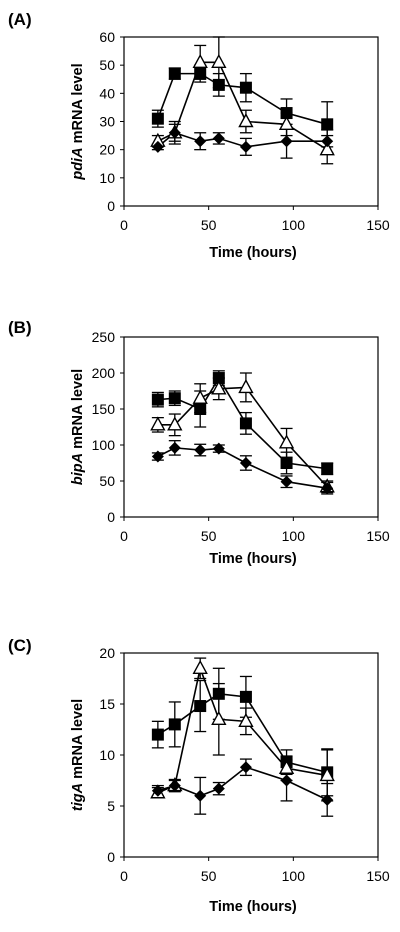 This screenshot has width=400, height=932. Describe the element at coordinates (20, 19) in the screenshot. I see `panel-label: (A)` at that location.